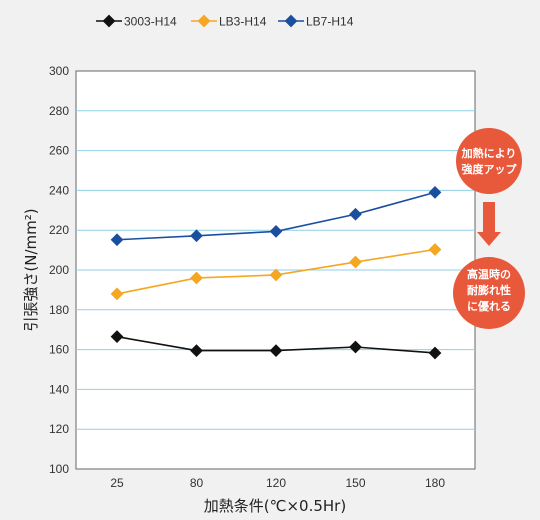 The image size is (540, 520). What do you see at coordinates (31, 269) in the screenshot?
I see `y-axis-title: 引張強さ(N/mm²)` at bounding box center [31, 269].